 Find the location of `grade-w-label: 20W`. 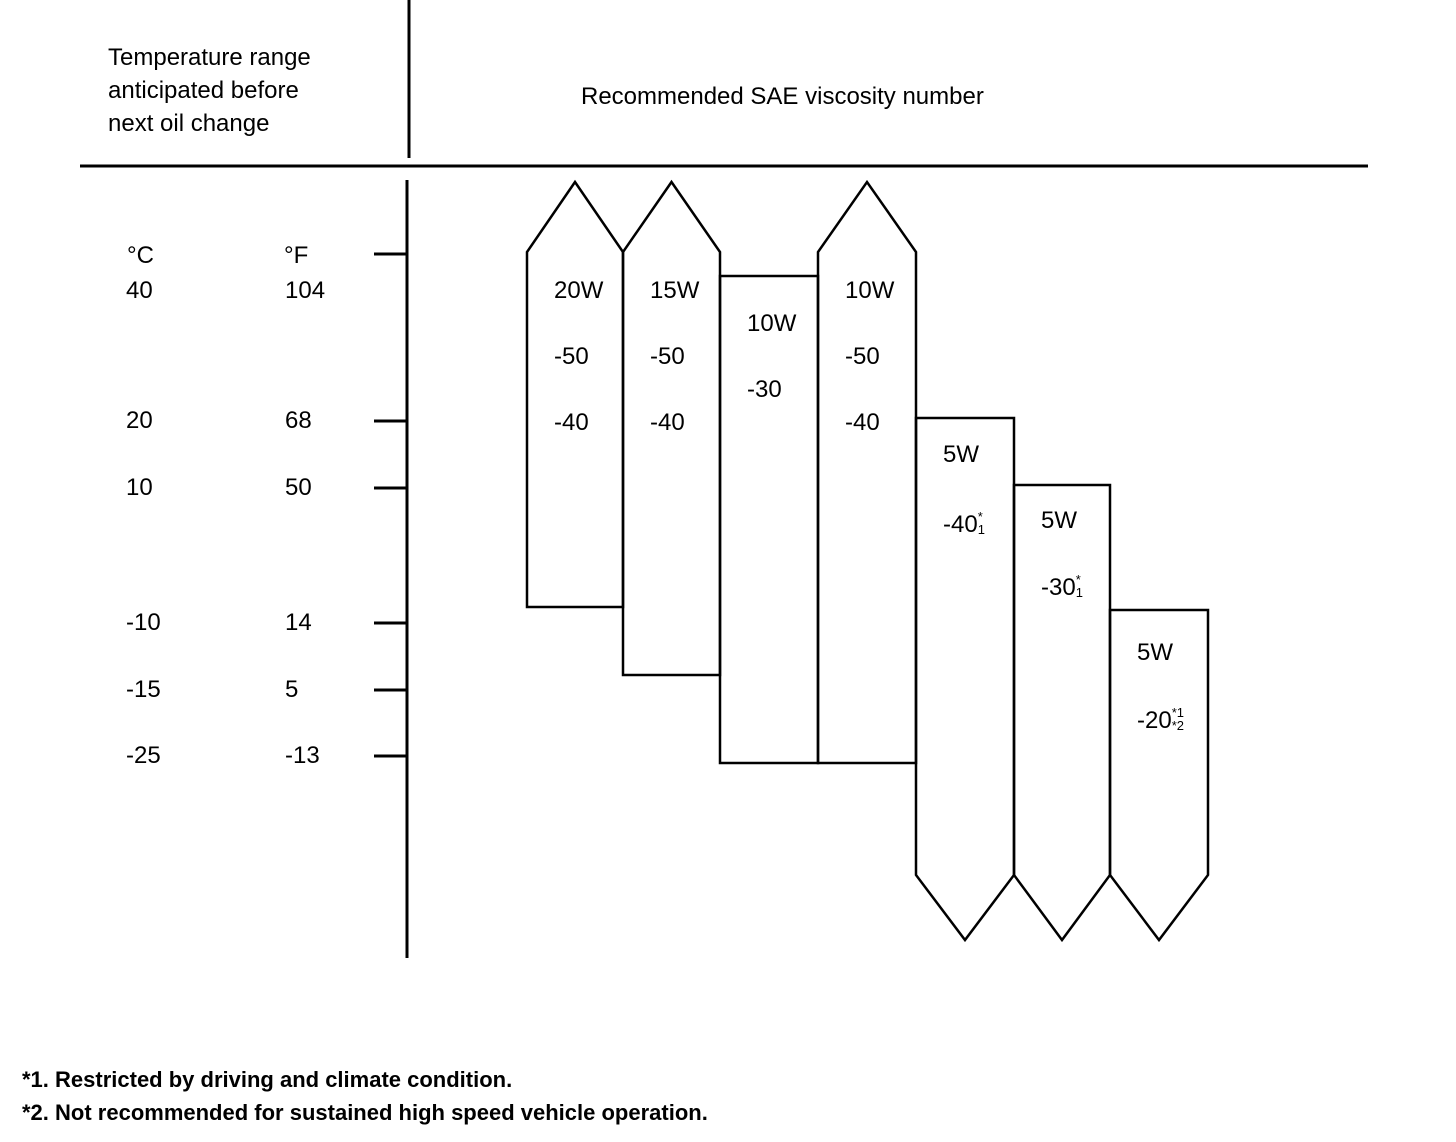

grade-w-label: 20W is located at coordinates (579, 290).